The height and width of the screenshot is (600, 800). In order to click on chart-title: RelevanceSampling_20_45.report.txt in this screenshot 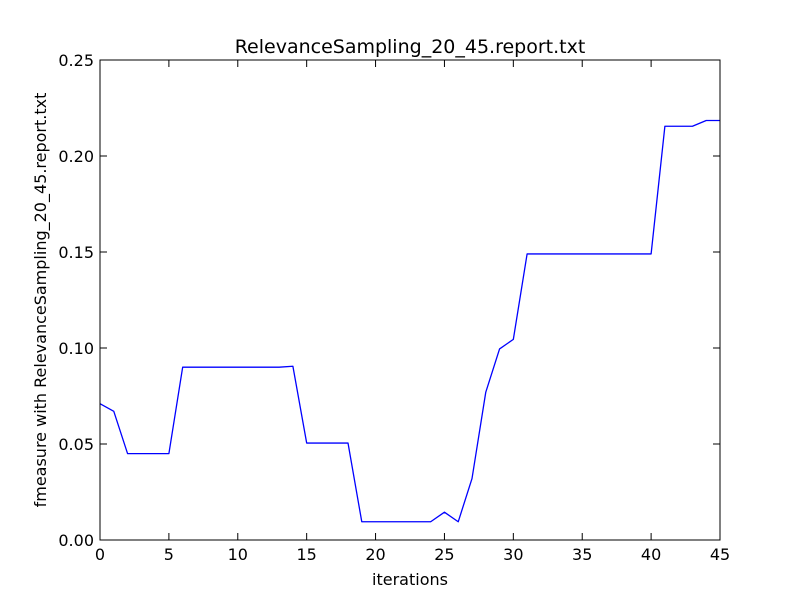, I will do `click(410, 47)`.